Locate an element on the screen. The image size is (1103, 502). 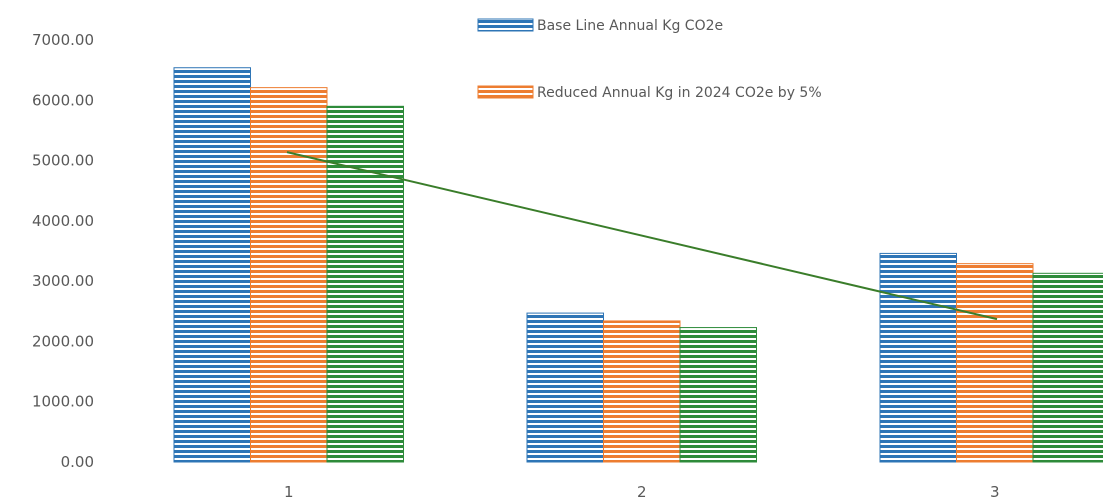
x-tick-label: 3 is located at coordinates (995, 492).